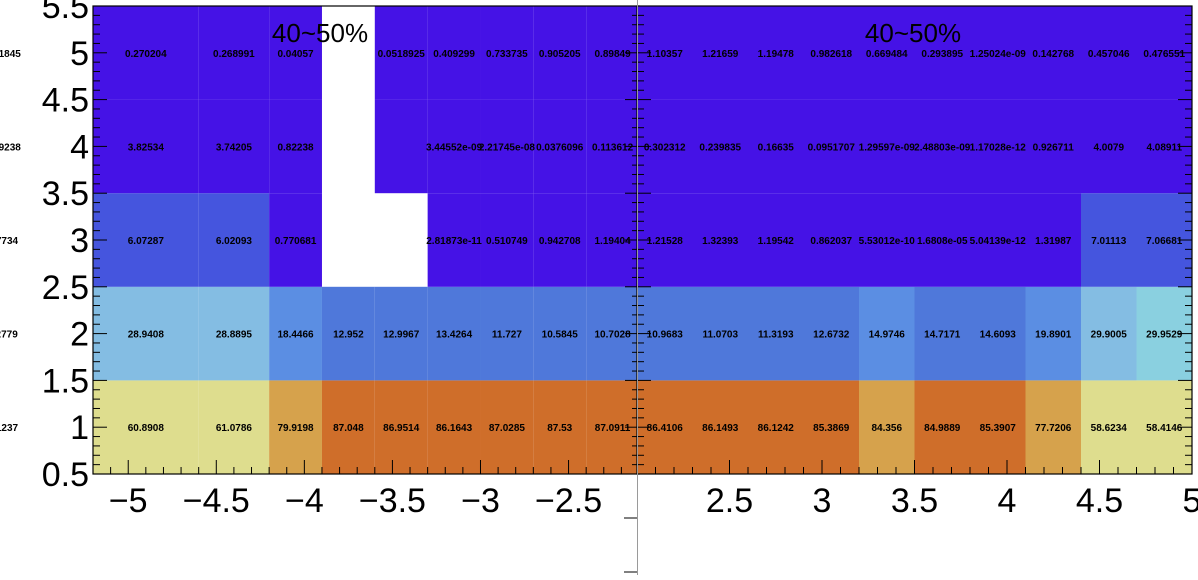 Image resolution: width=1198 pixels, height=580 pixels. What do you see at coordinates (998, 54) in the screenshot?
I see `cell-value-label: 1.25024e-09` at bounding box center [998, 54].